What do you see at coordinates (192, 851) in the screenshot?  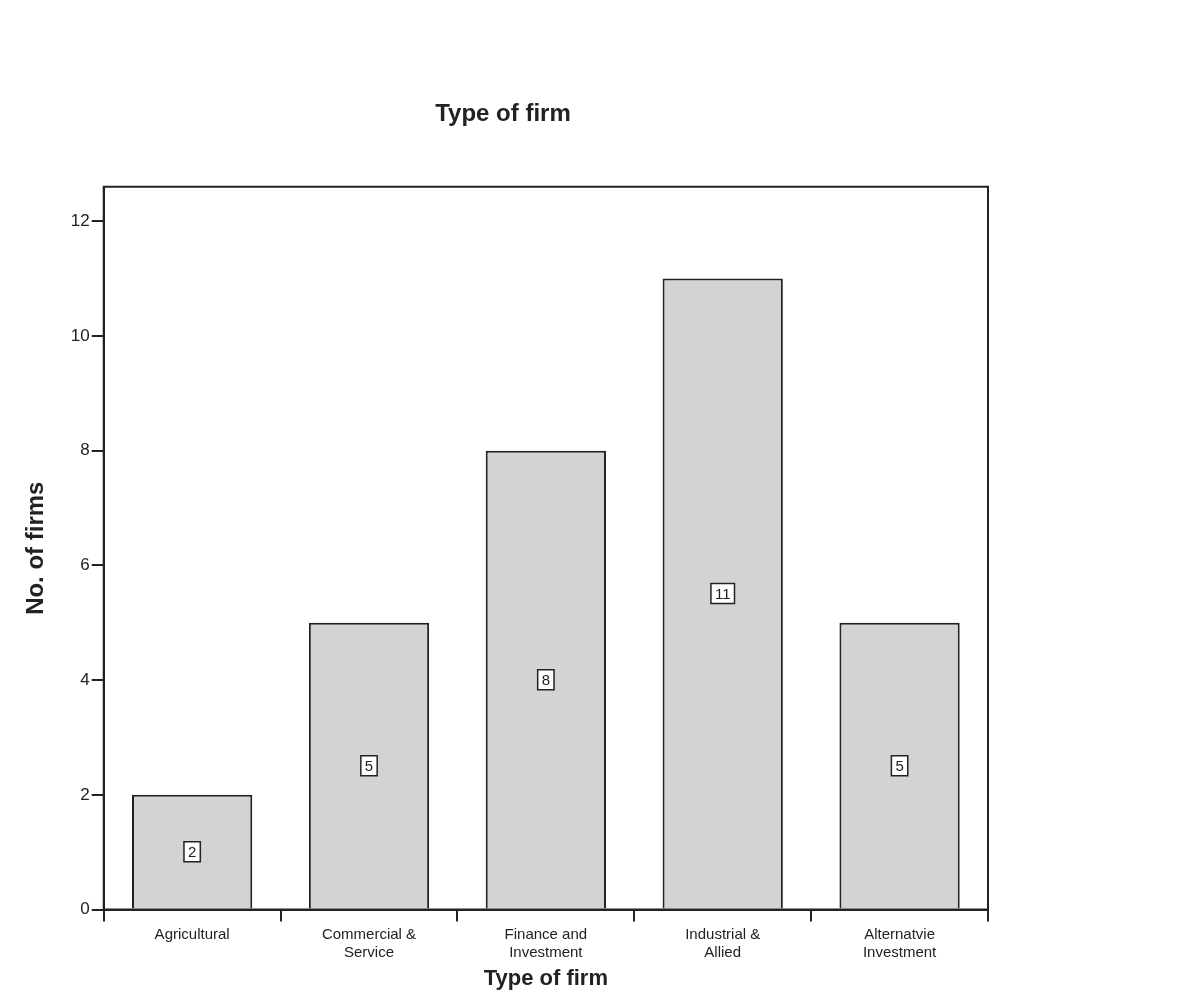 I see `data-label: 2` at bounding box center [192, 851].